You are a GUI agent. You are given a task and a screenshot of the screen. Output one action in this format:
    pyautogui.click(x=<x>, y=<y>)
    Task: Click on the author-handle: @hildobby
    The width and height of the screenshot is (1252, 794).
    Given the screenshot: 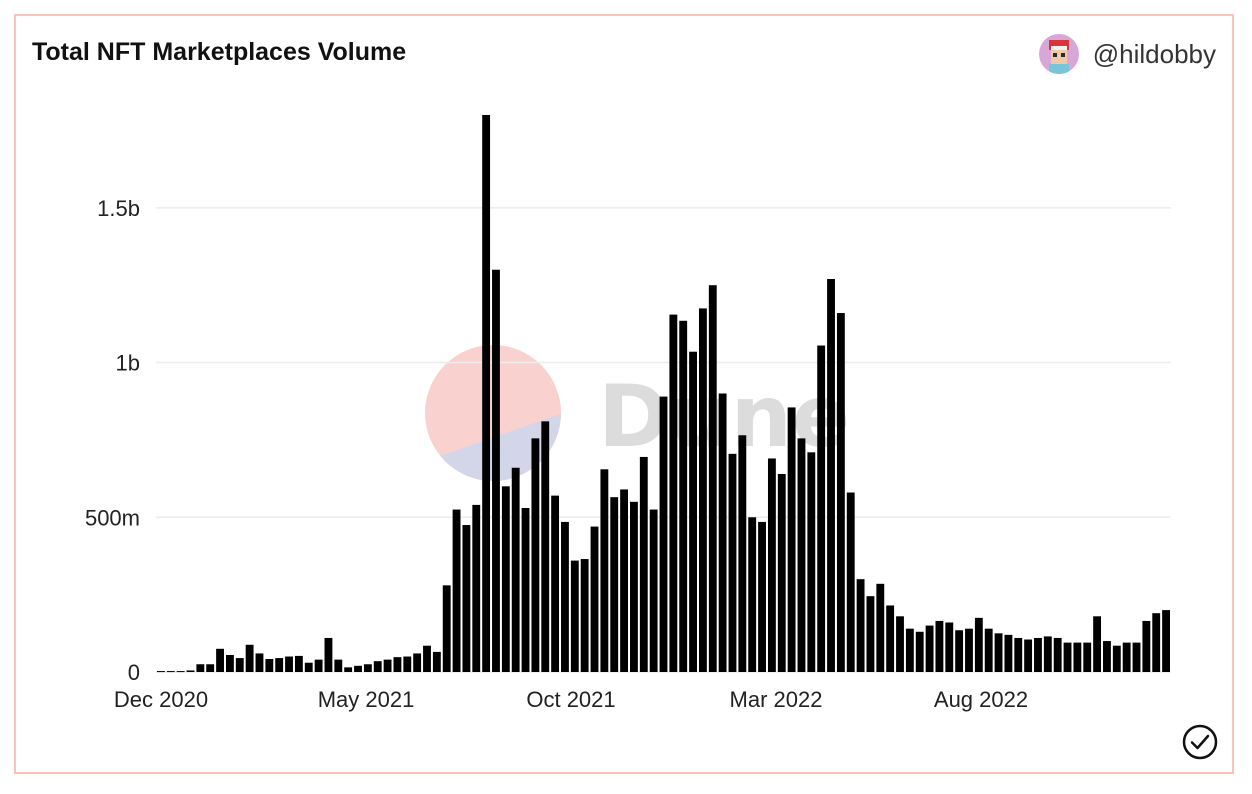 What is the action you would take?
    pyautogui.click(x=1154, y=53)
    